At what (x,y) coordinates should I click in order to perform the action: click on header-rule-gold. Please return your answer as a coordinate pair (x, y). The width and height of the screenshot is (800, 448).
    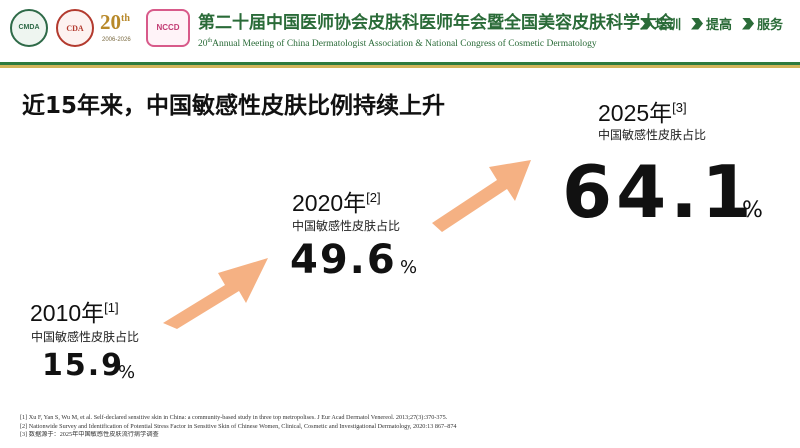
    Looking at the image, I should click on (400, 66).